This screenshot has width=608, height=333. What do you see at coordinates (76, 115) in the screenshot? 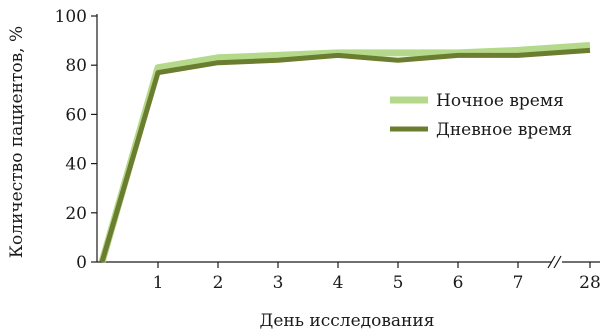
I see `y-tick-label: 60` at bounding box center [76, 115].